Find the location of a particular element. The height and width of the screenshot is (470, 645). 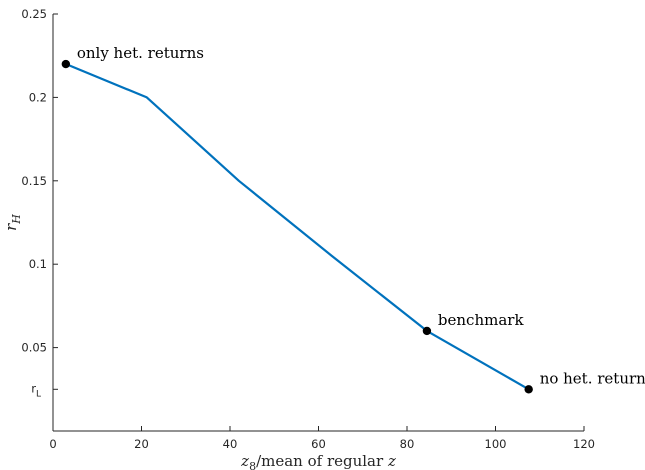

data-point-annotation: no het. returns is located at coordinates (592, 378).